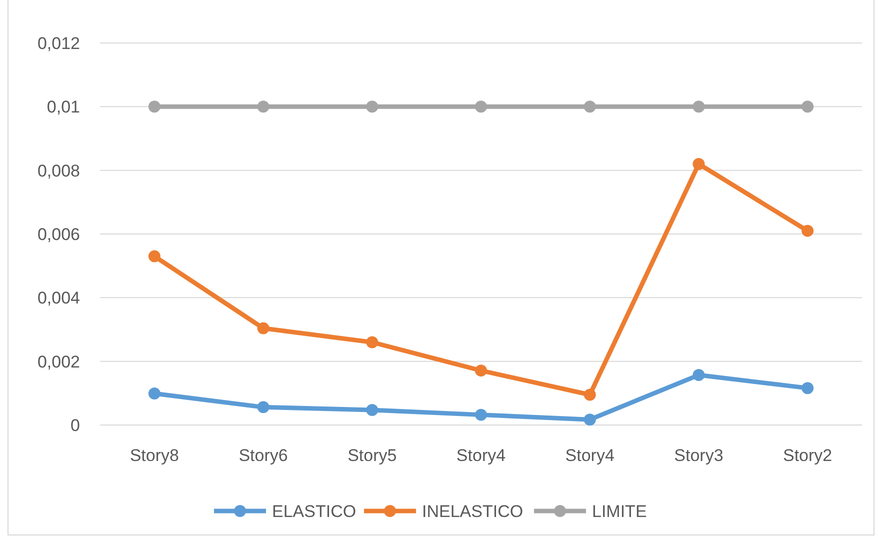  What do you see at coordinates (372, 455) in the screenshot?
I see `x-tick-label: Story5` at bounding box center [372, 455].